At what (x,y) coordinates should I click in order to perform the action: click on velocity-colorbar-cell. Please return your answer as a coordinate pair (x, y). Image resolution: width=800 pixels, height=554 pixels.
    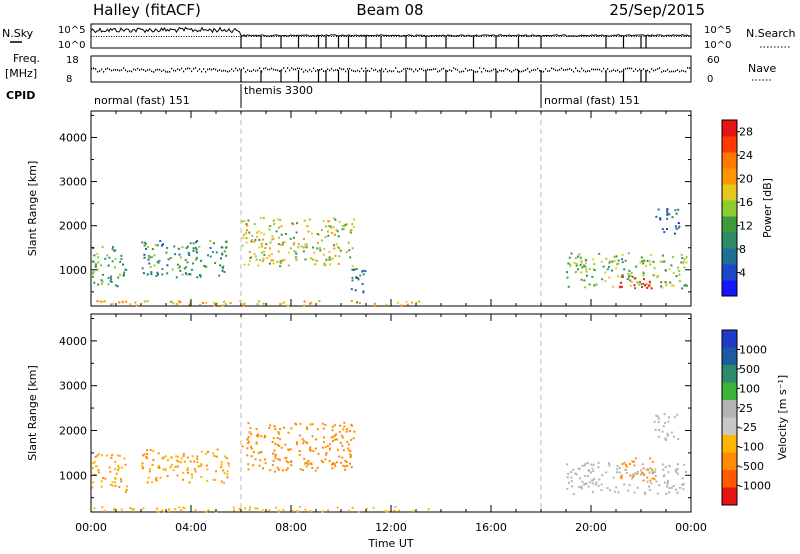
    Looking at the image, I should click on (729, 444).